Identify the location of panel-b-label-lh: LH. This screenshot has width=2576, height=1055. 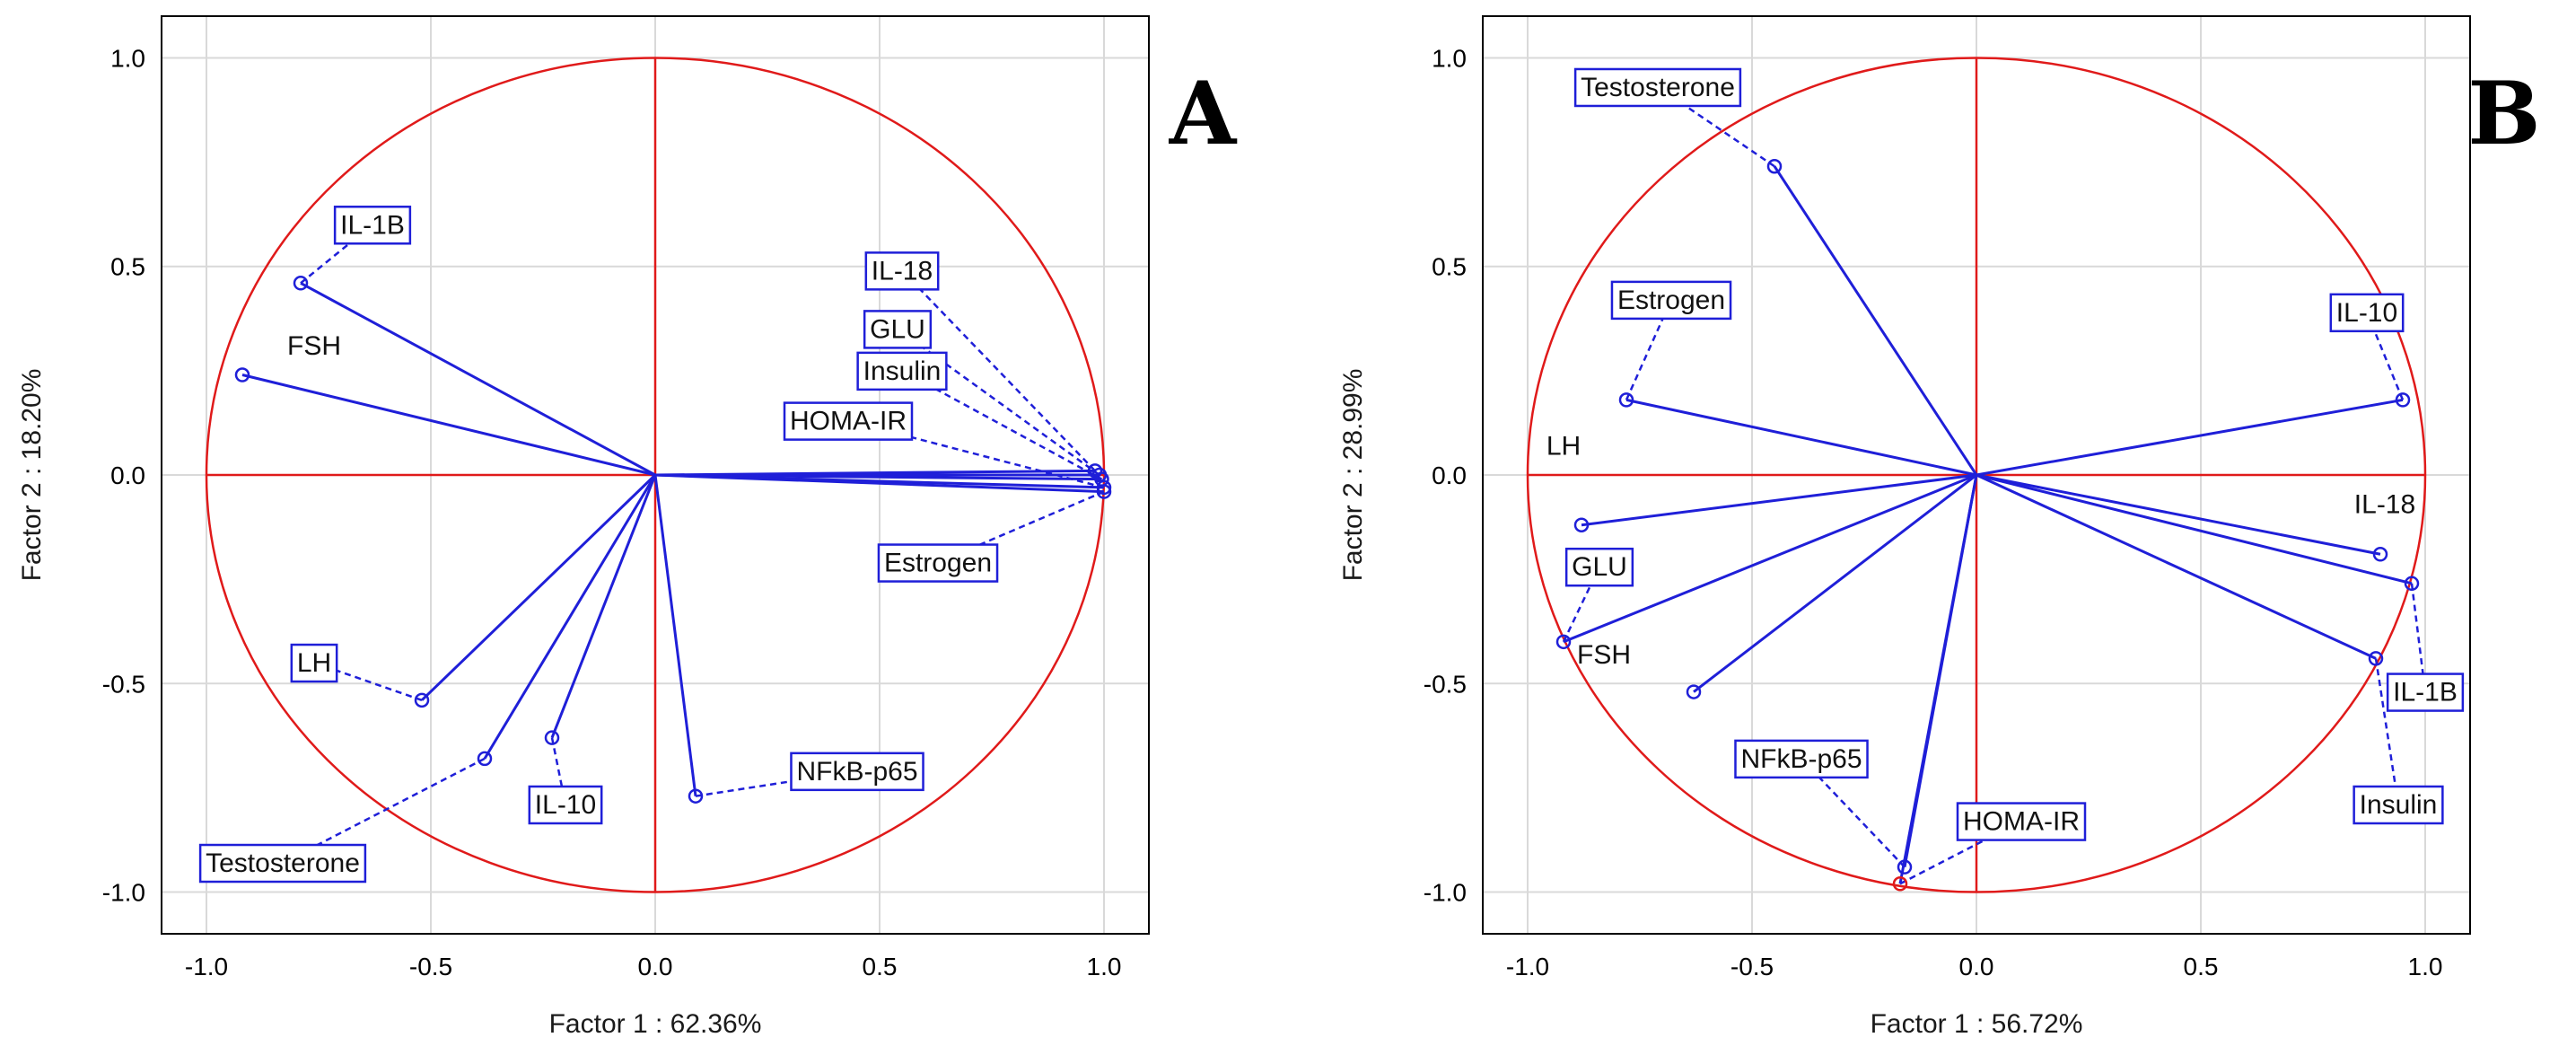
(1563, 446).